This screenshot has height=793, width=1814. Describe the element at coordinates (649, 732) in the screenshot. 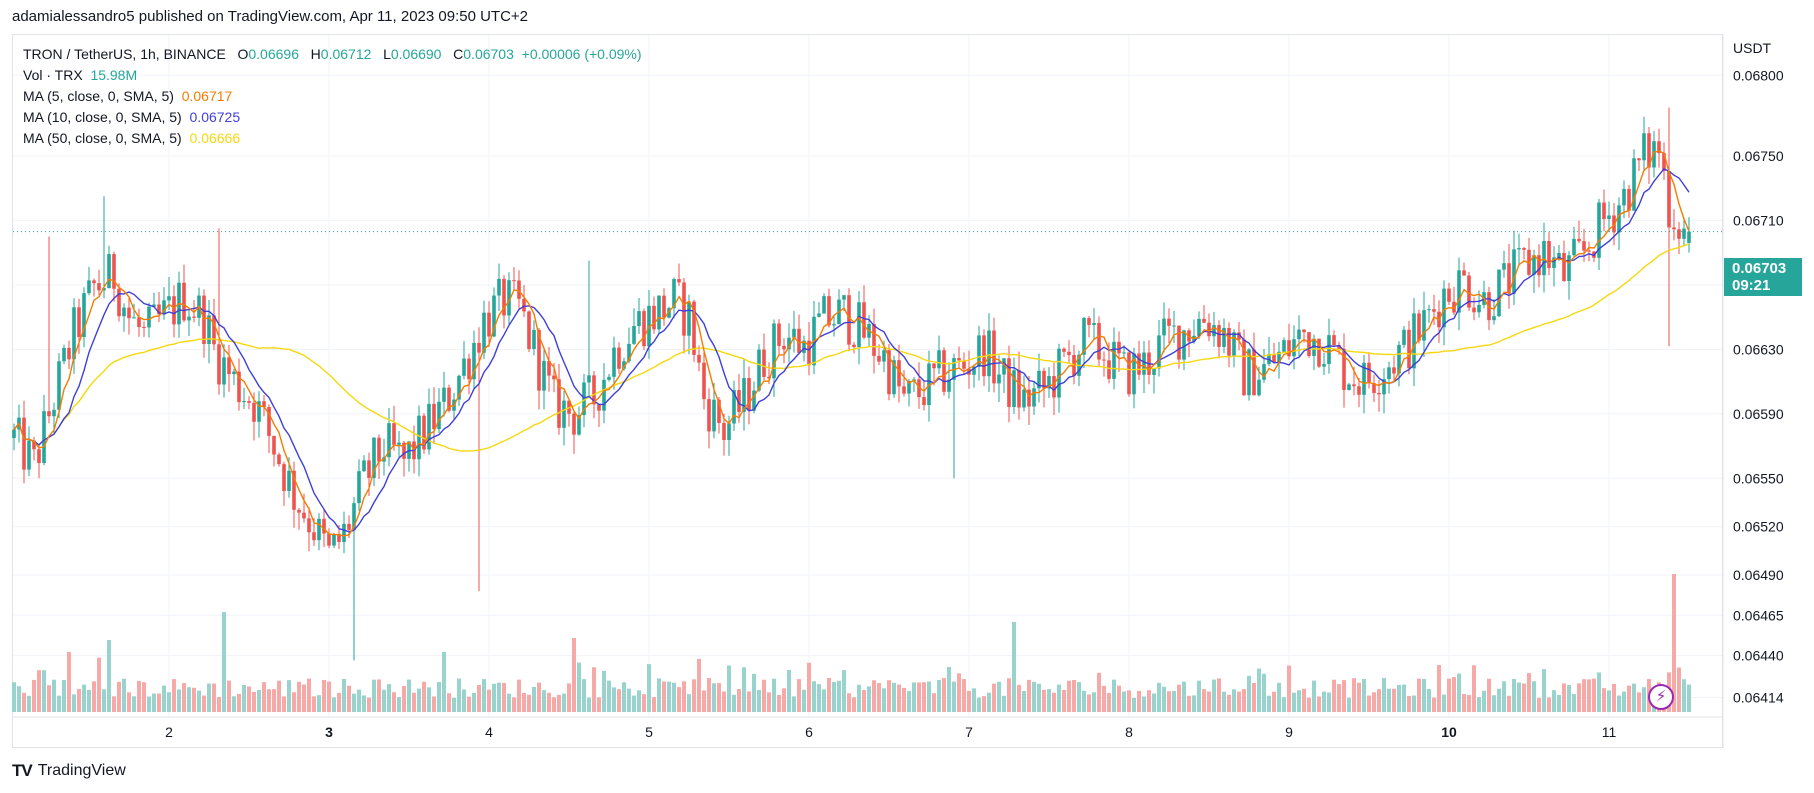

I see `time-axis-tick: 5` at that location.